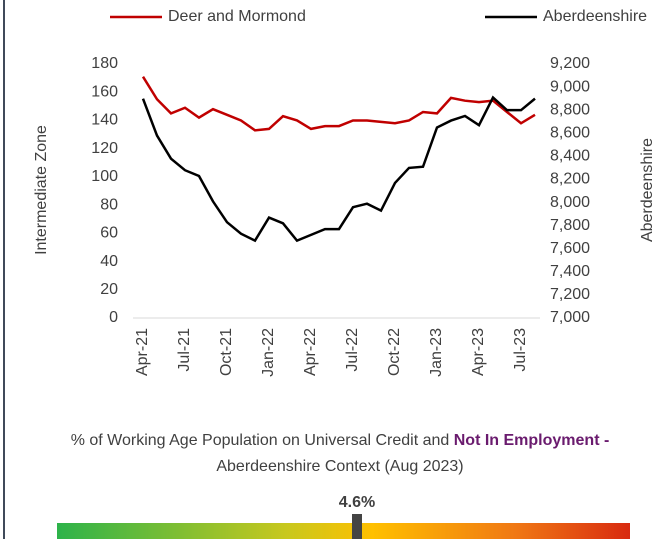 The height and width of the screenshot is (539, 667). I want to click on y2-tick-label: 8,600, so click(570, 132).